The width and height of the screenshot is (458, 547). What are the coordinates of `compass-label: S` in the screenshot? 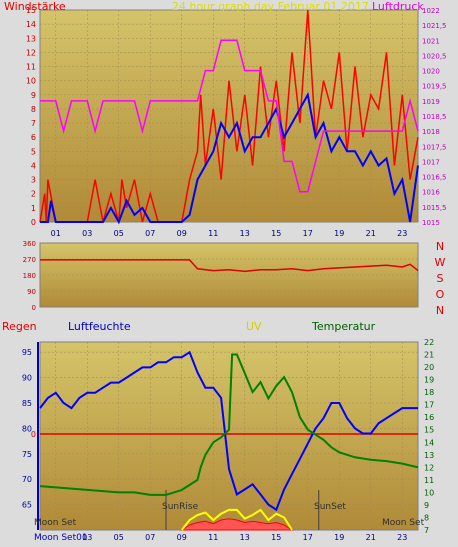 It's located at (440, 278).